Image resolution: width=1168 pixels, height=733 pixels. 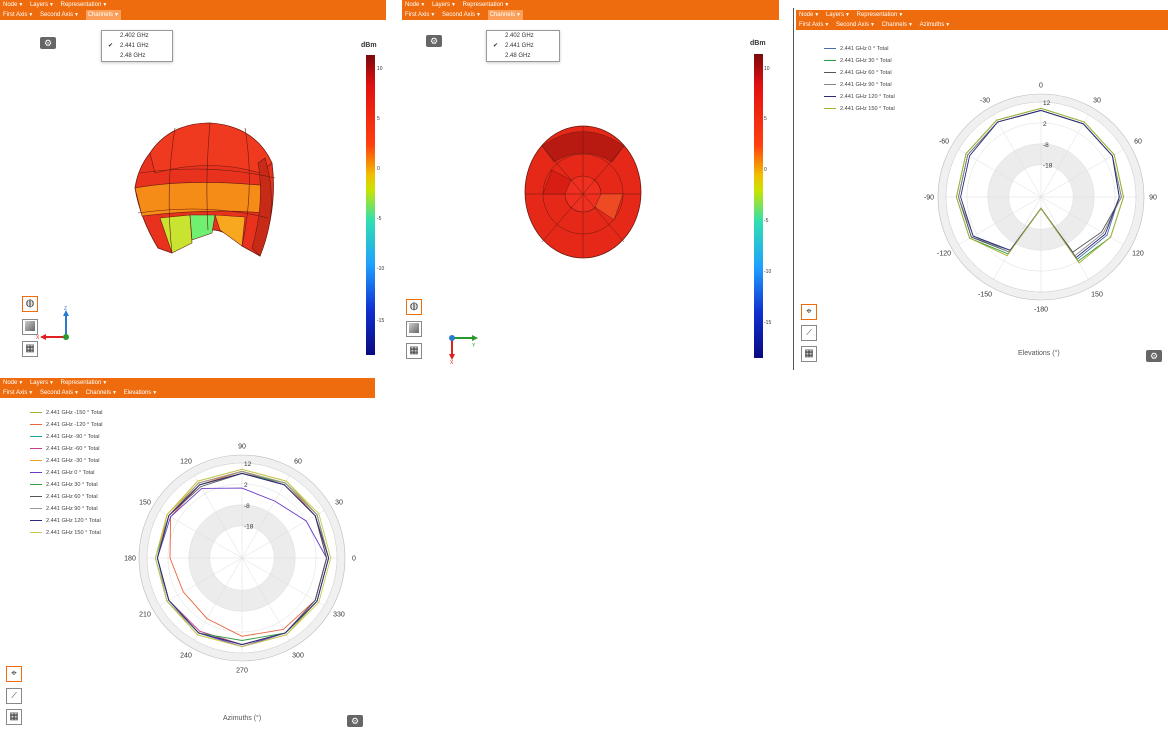 I want to click on table-icon: ▦, so click(x=30, y=348).